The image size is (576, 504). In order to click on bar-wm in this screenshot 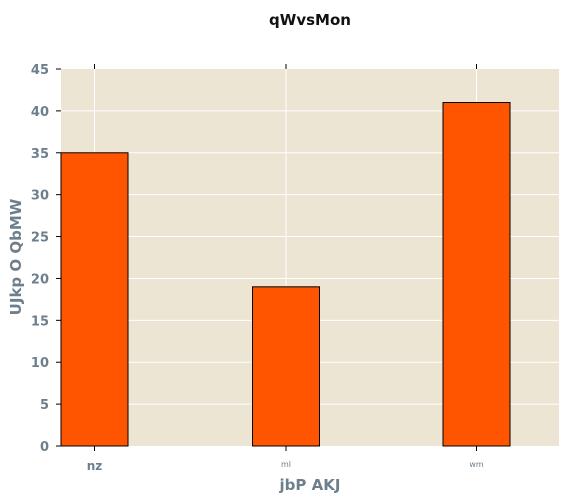, I will do `click(476, 274)`.